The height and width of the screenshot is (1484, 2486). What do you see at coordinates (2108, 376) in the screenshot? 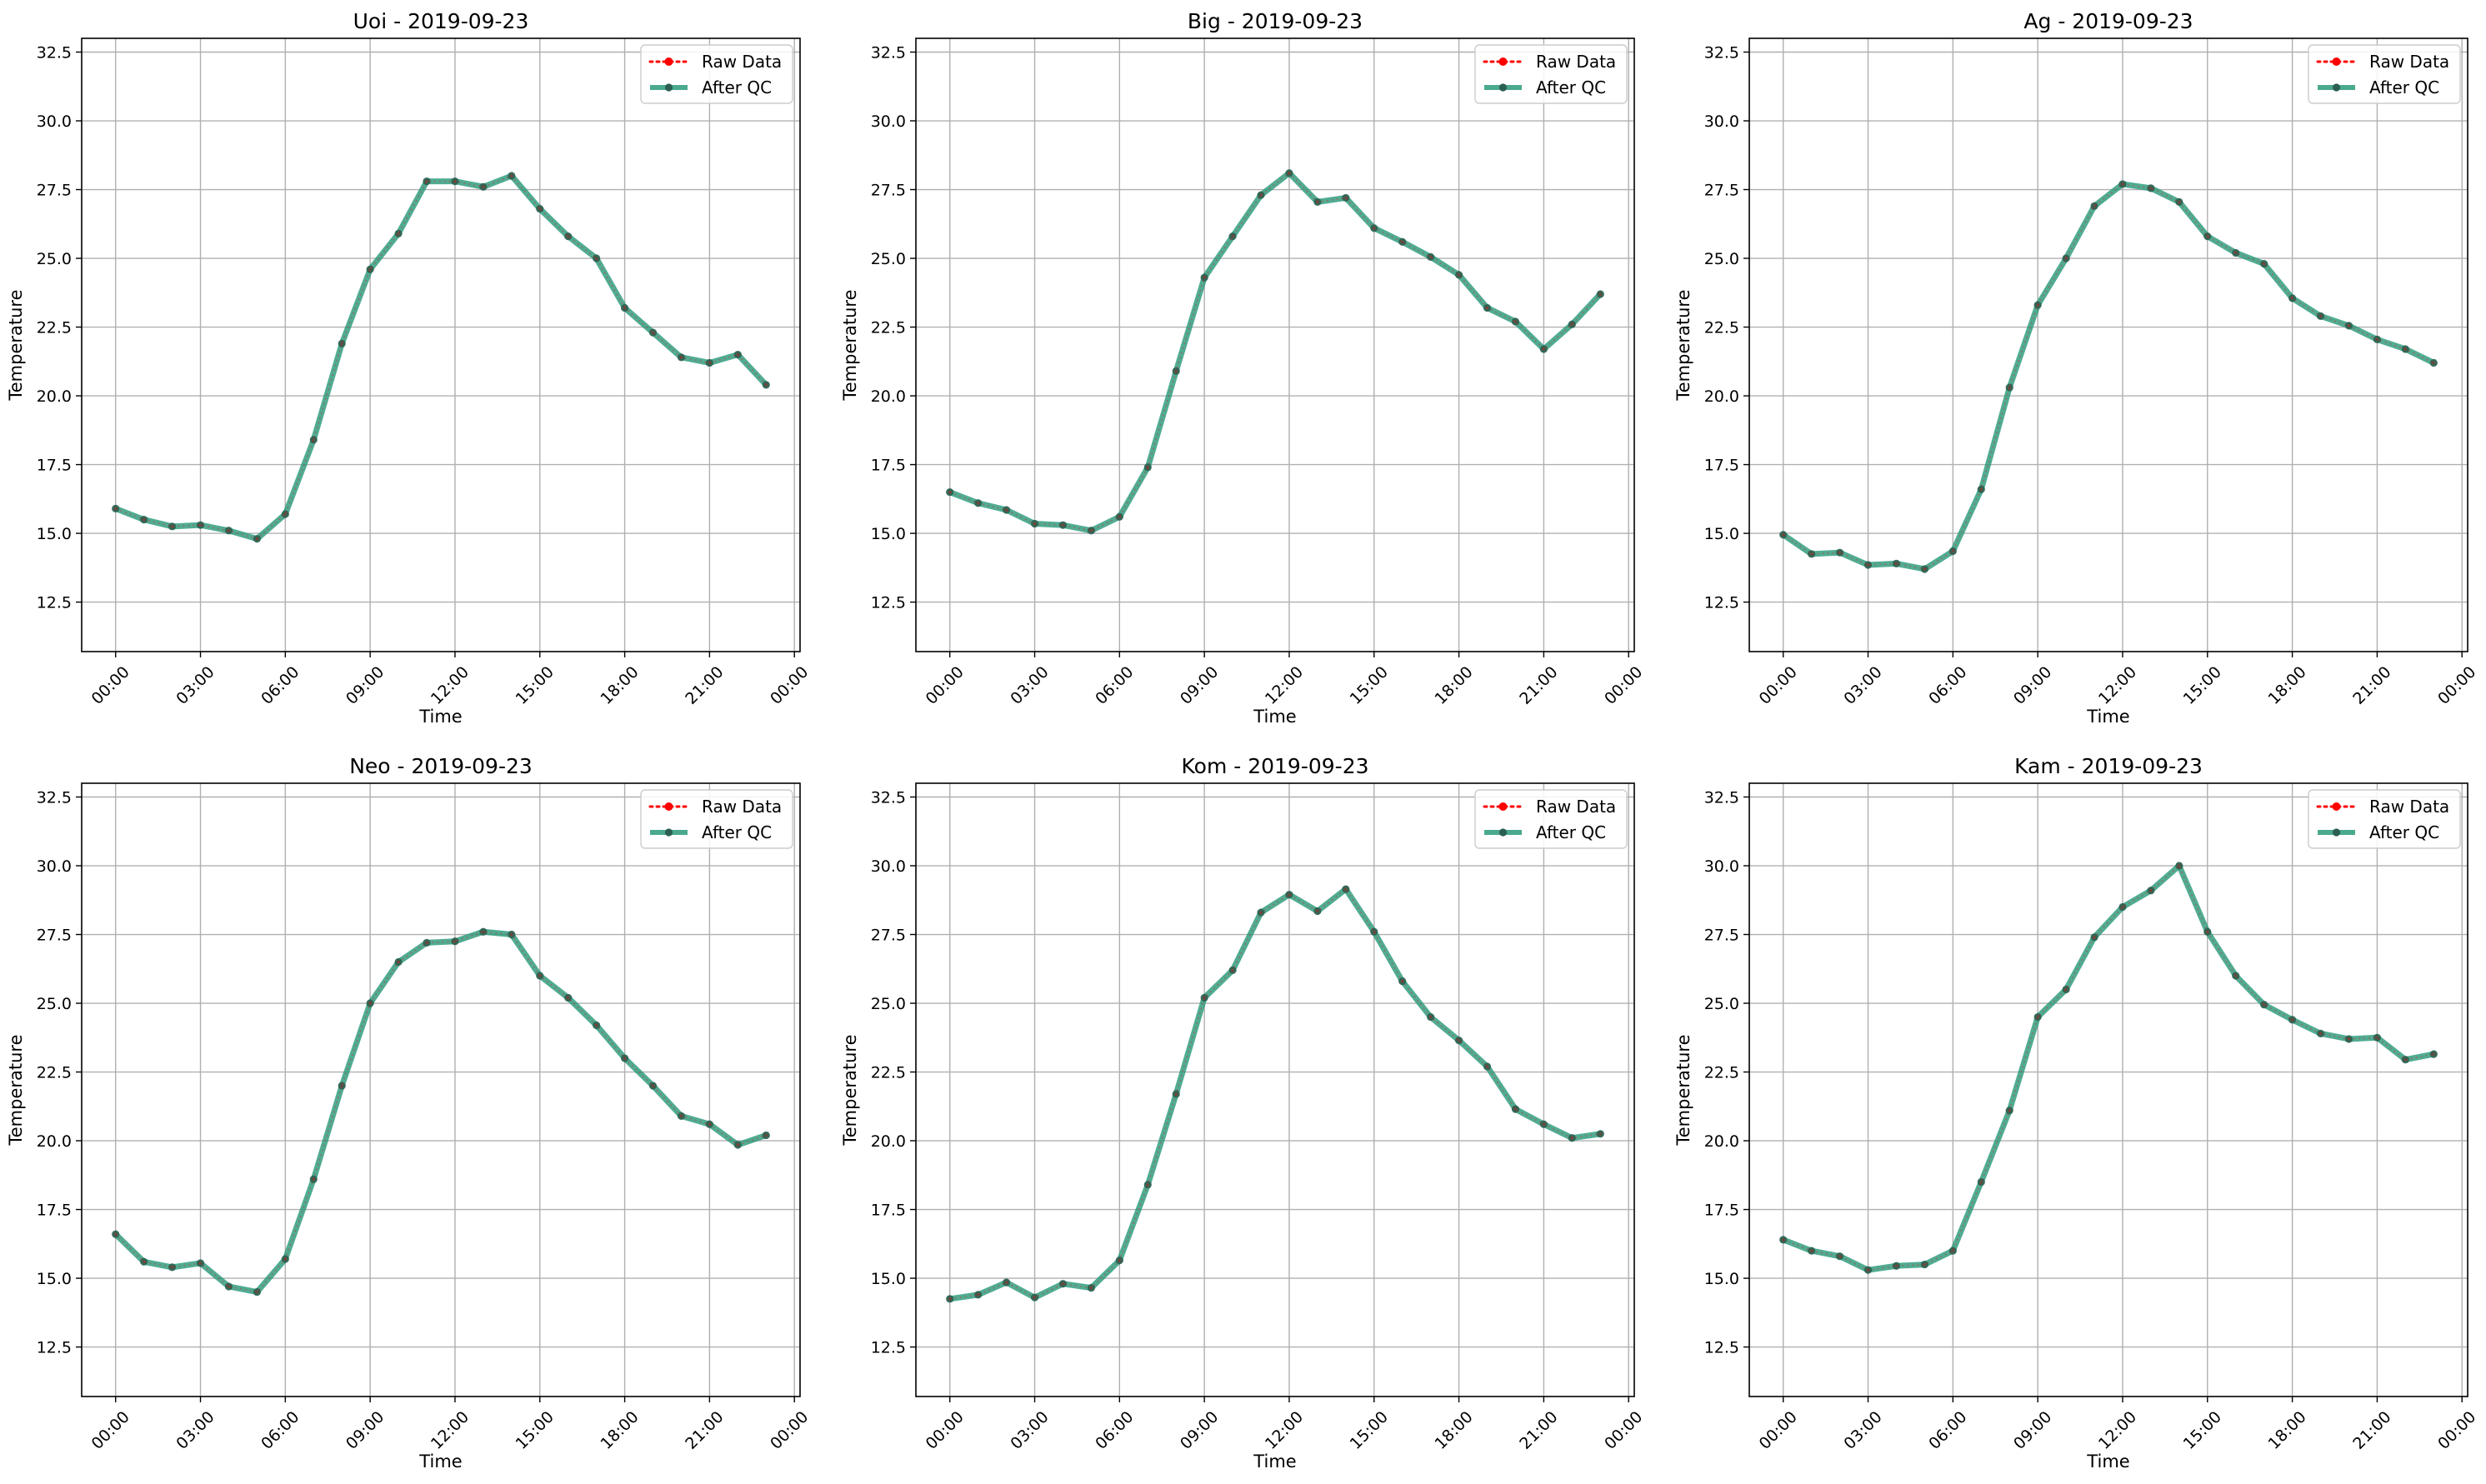
I see `series-line-raw-data` at bounding box center [2108, 376].